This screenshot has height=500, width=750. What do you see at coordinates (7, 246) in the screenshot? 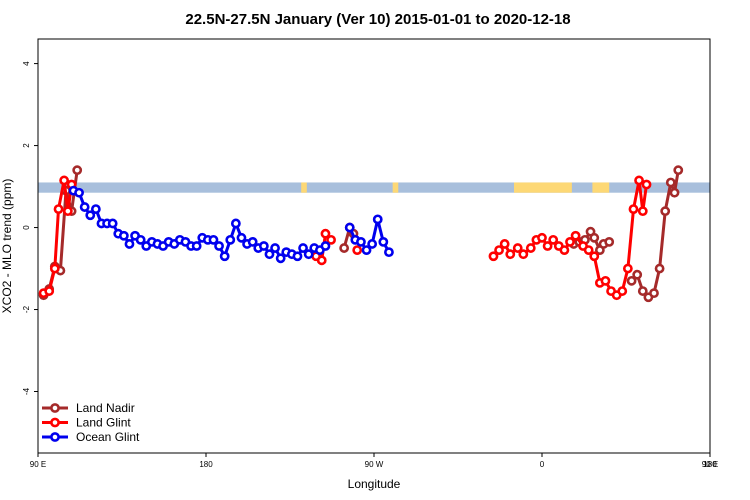
I see `y-axis-label: XCO2 - MLO trend (ppm)` at bounding box center [7, 246].